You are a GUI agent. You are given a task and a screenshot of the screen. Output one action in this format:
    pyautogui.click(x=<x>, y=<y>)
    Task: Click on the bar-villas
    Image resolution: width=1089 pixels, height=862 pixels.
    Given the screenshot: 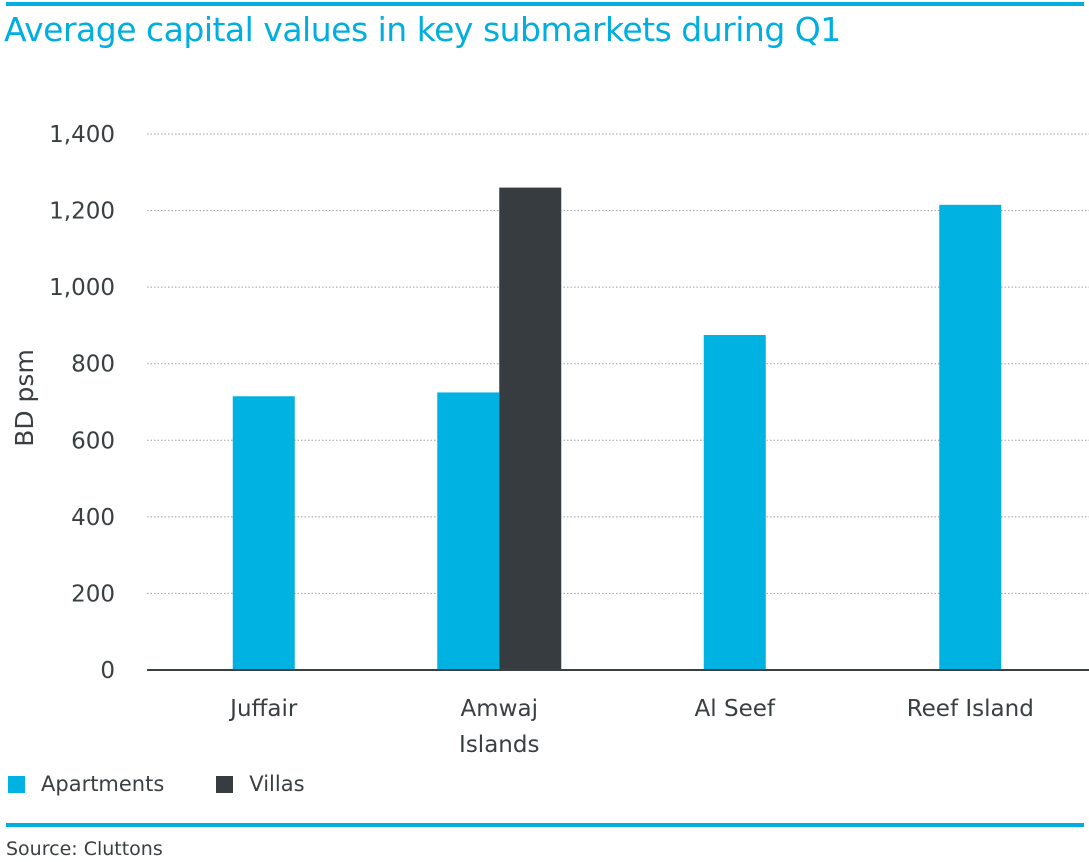 What is the action you would take?
    pyautogui.click(x=530, y=428)
    